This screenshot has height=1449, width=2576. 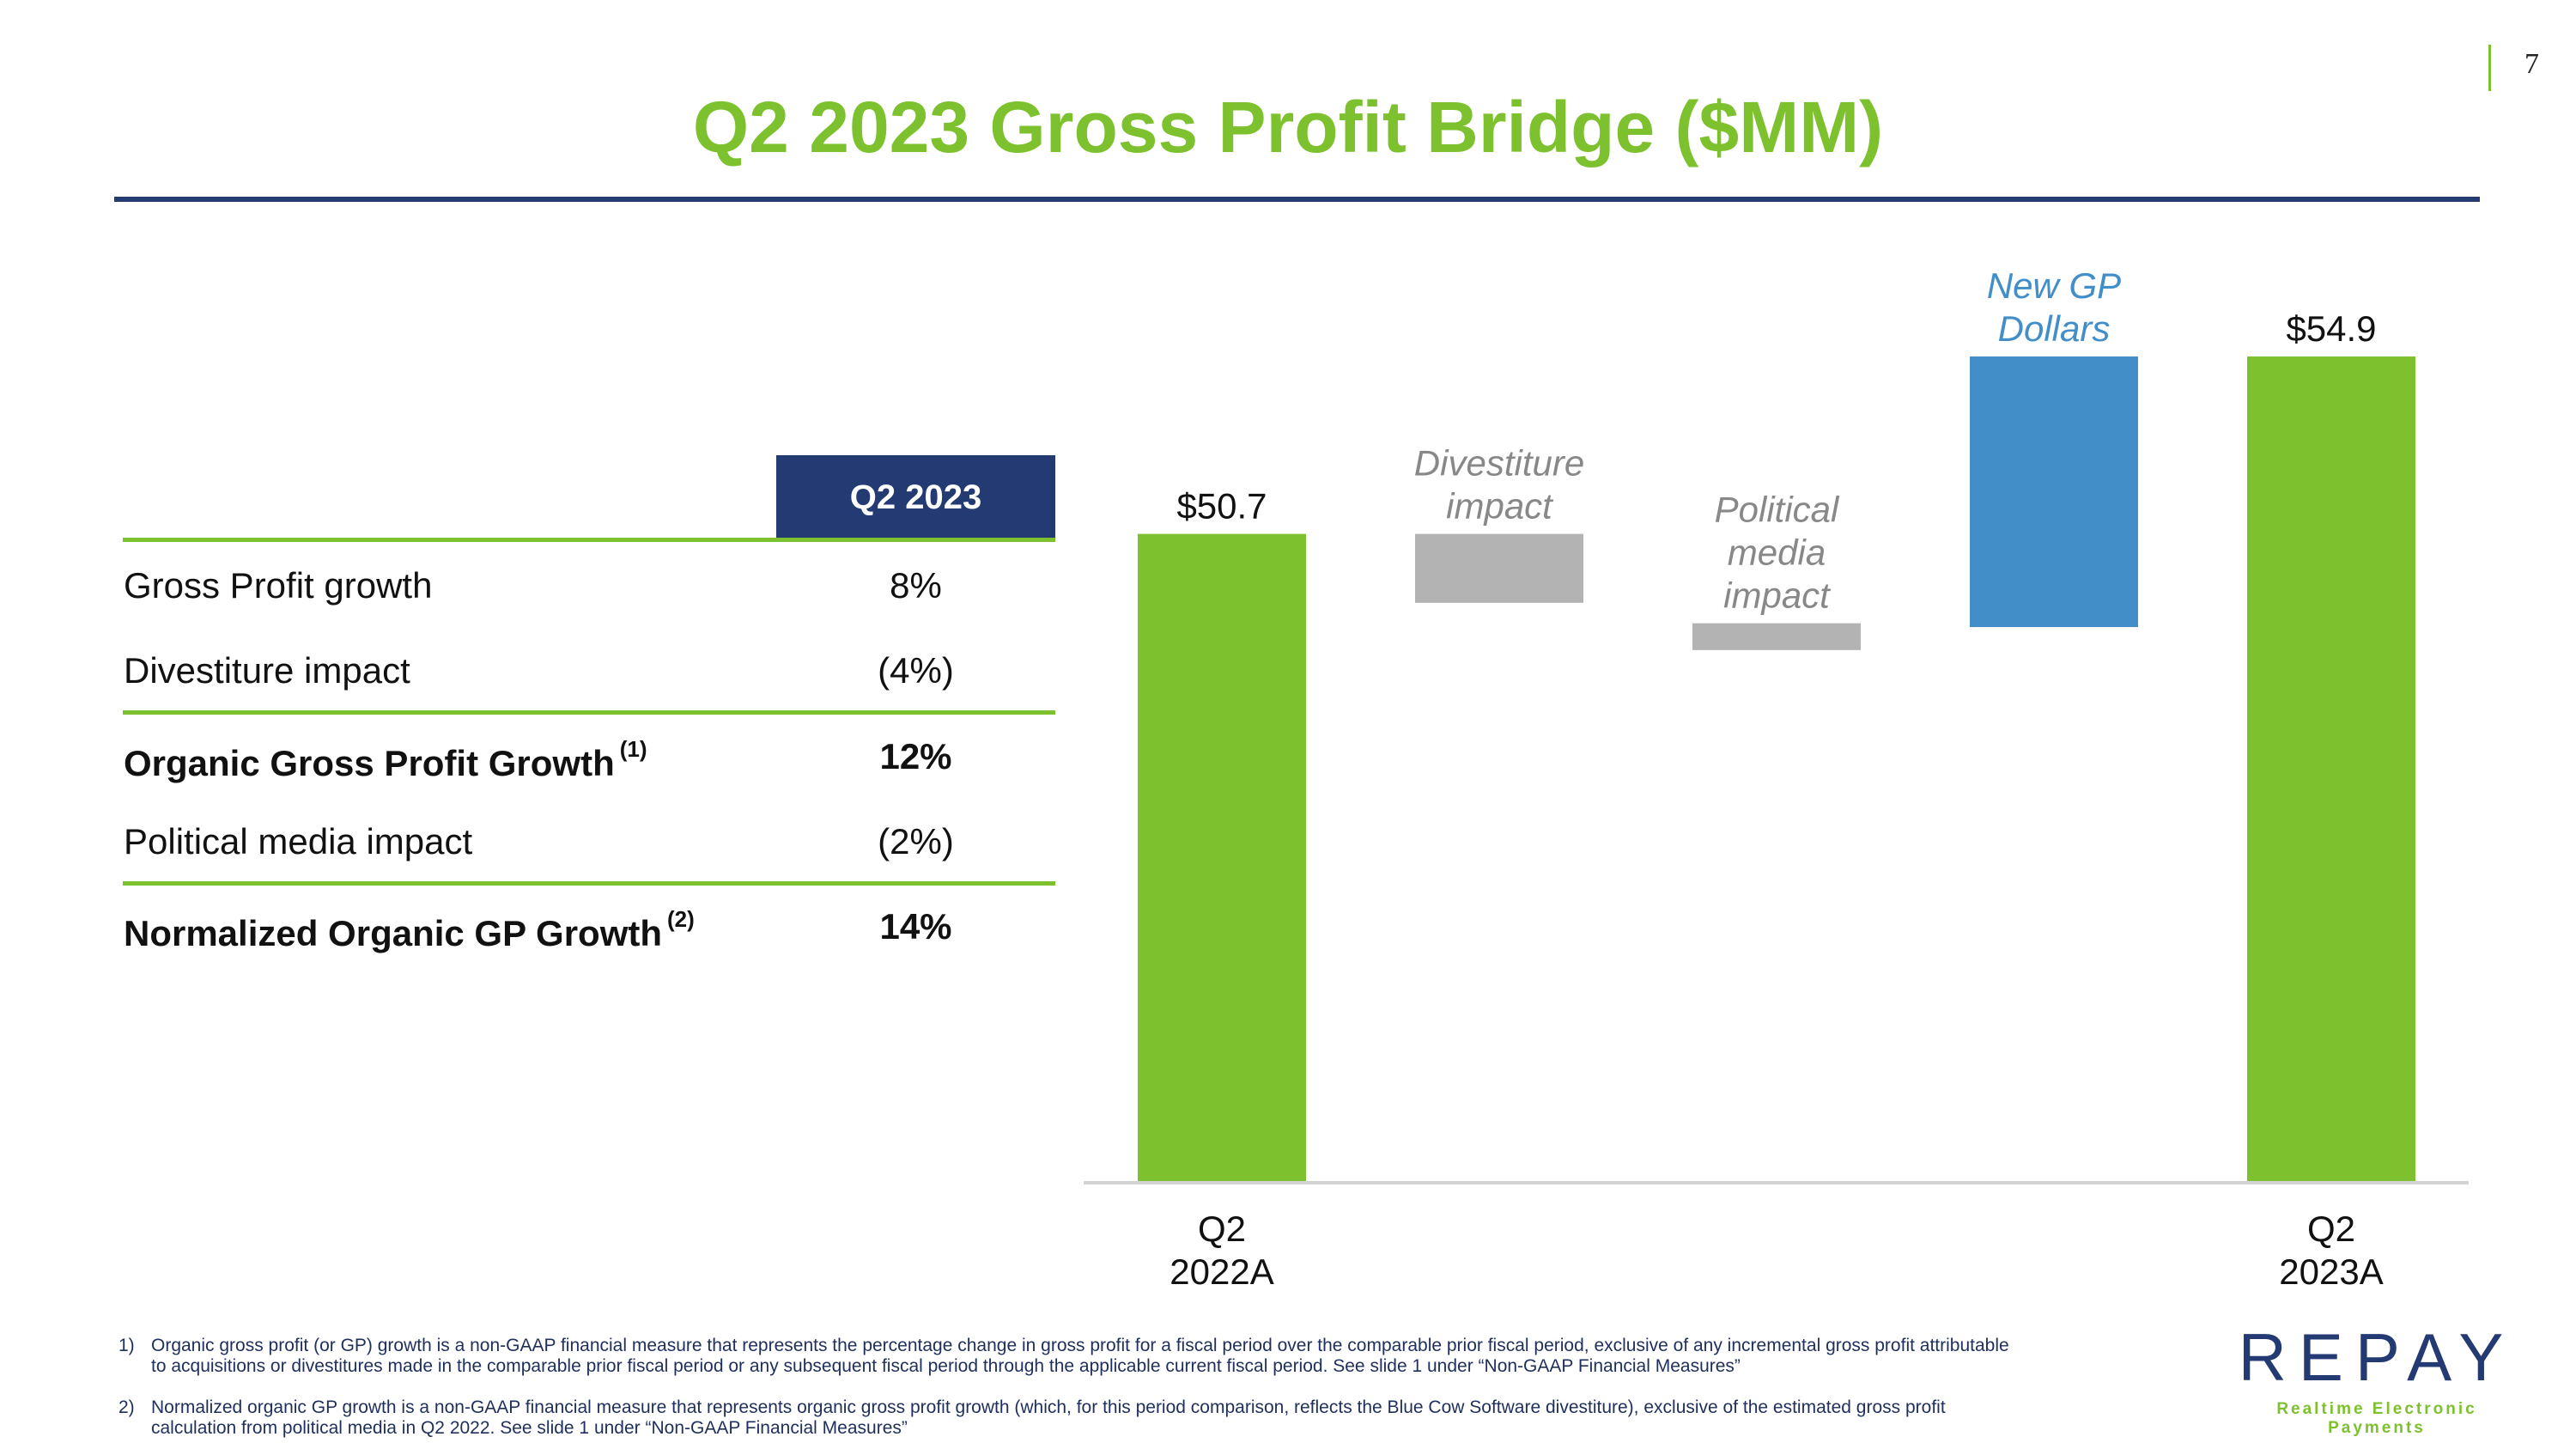 I want to click on footnote-number: 1), so click(x=127, y=1345).